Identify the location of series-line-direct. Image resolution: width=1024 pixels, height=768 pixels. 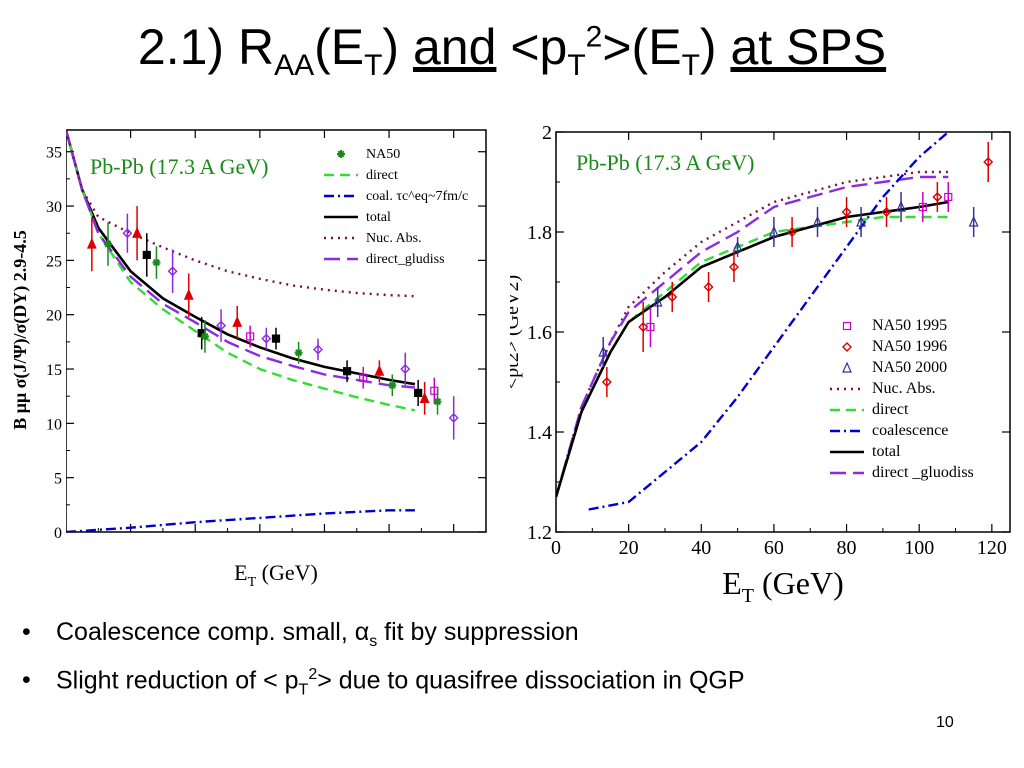
(241, 271).